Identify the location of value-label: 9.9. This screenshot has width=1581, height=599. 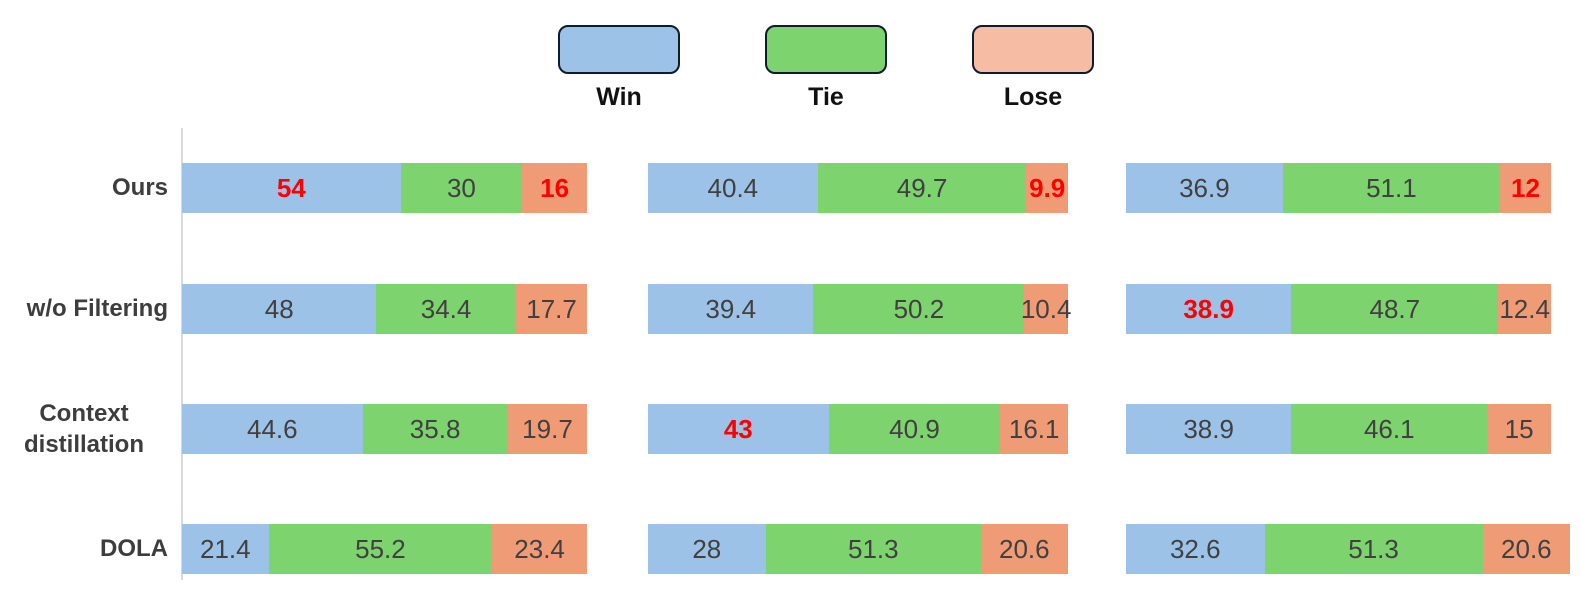
(1047, 188).